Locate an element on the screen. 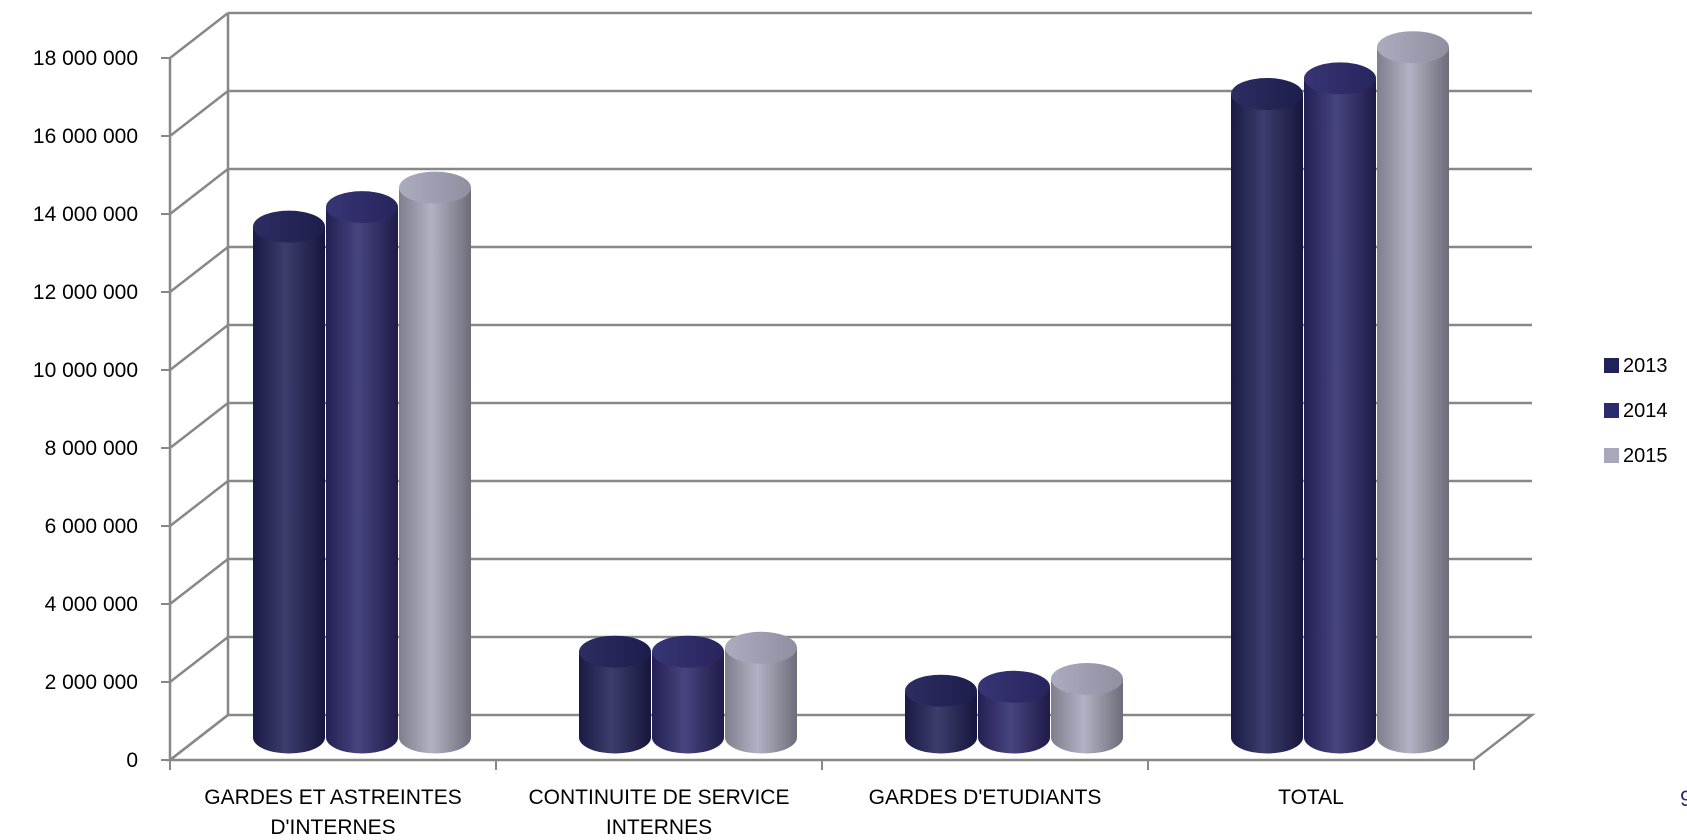  legend-label: 2013 is located at coordinates (1645, 366).